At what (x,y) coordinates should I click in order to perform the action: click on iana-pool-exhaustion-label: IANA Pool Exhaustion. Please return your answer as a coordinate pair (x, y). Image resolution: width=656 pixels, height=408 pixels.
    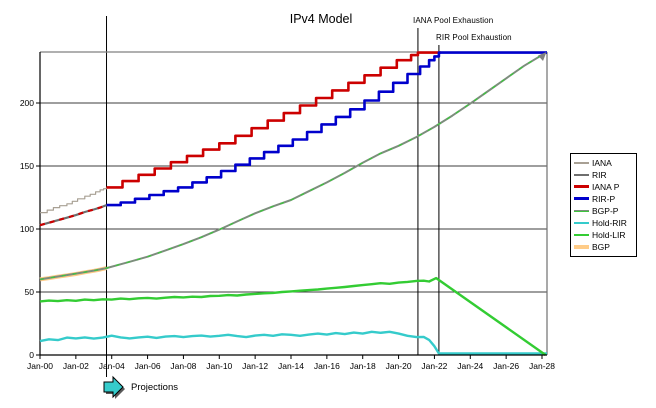
    Looking at the image, I should click on (453, 20).